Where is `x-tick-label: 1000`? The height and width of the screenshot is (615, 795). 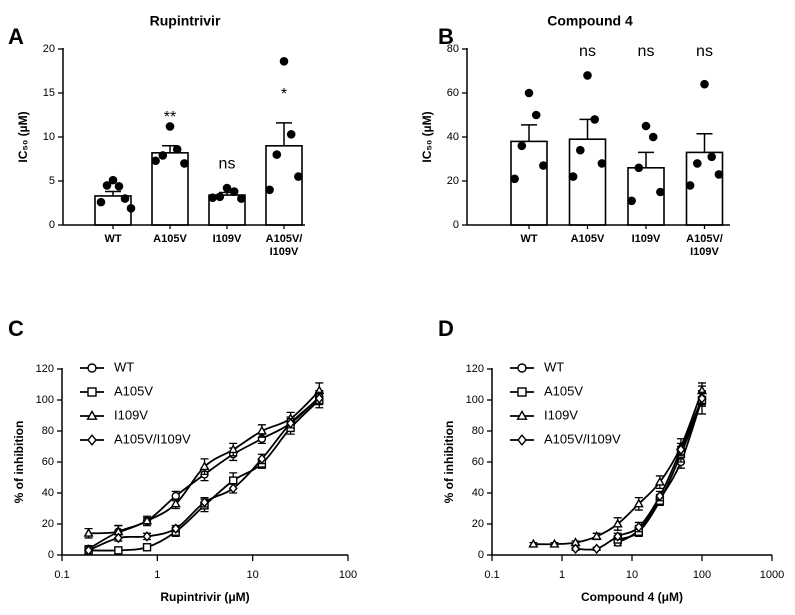
x-tick-label: 1000 is located at coordinates (772, 575).